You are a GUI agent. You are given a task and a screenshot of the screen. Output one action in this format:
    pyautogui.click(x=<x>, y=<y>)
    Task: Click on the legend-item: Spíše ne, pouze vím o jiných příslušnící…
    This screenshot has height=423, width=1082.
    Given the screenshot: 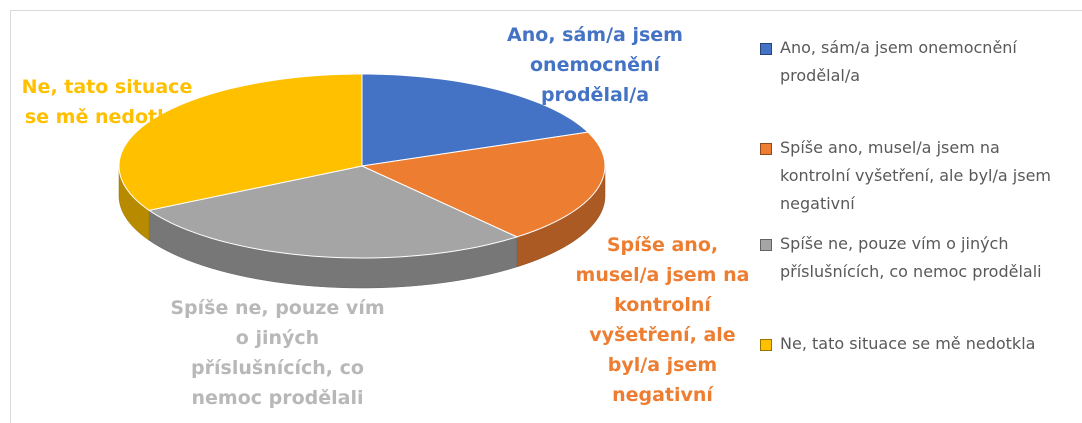 What is the action you would take?
    pyautogui.click(x=915, y=258)
    